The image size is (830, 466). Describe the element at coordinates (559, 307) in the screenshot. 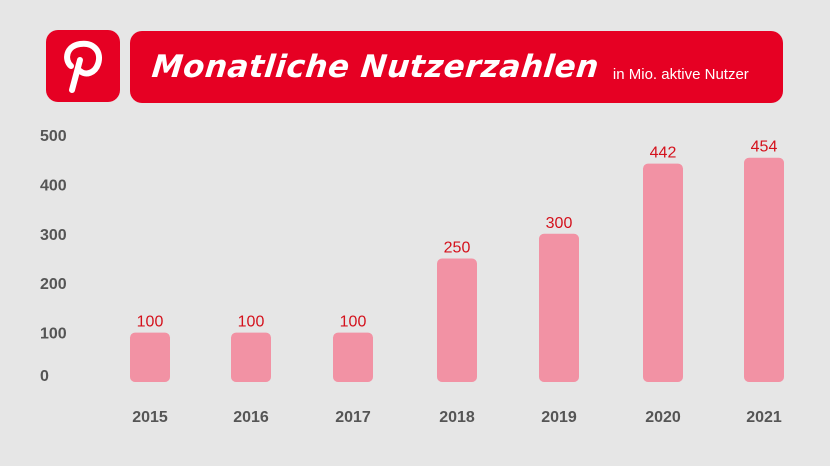

I see `bar-2019` at that location.